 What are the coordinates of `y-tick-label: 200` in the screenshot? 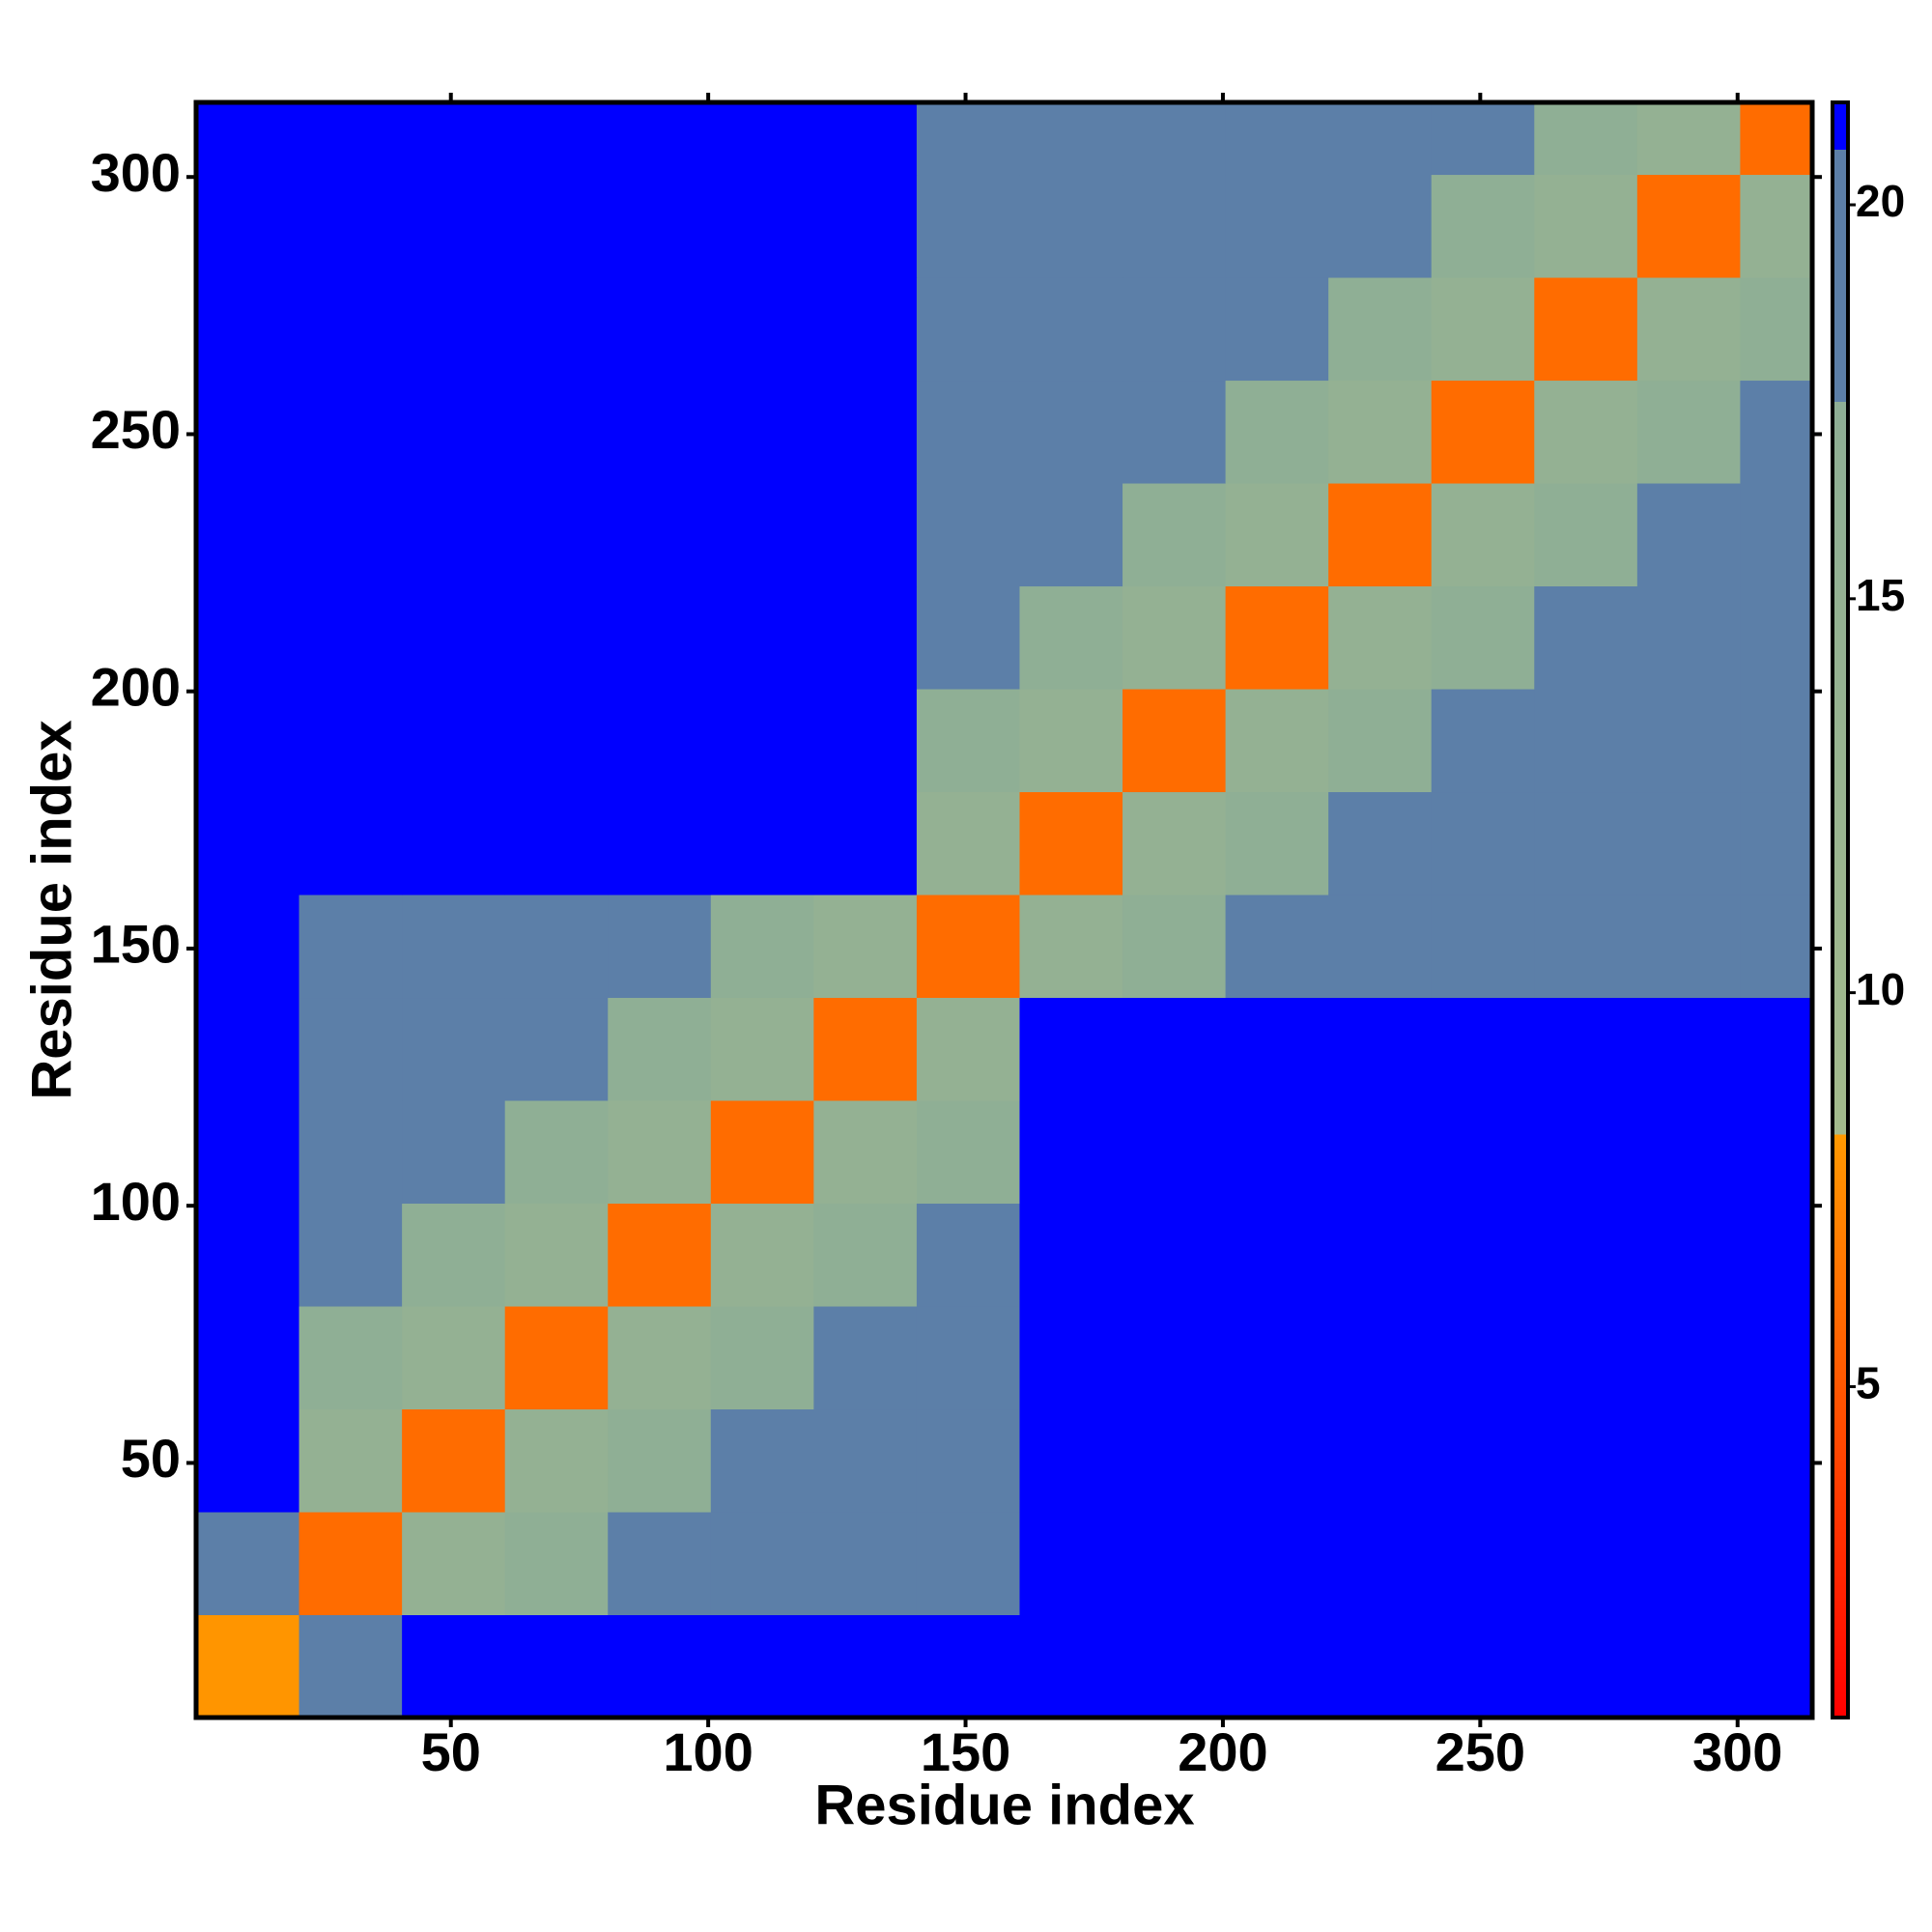 It's located at (136, 686).